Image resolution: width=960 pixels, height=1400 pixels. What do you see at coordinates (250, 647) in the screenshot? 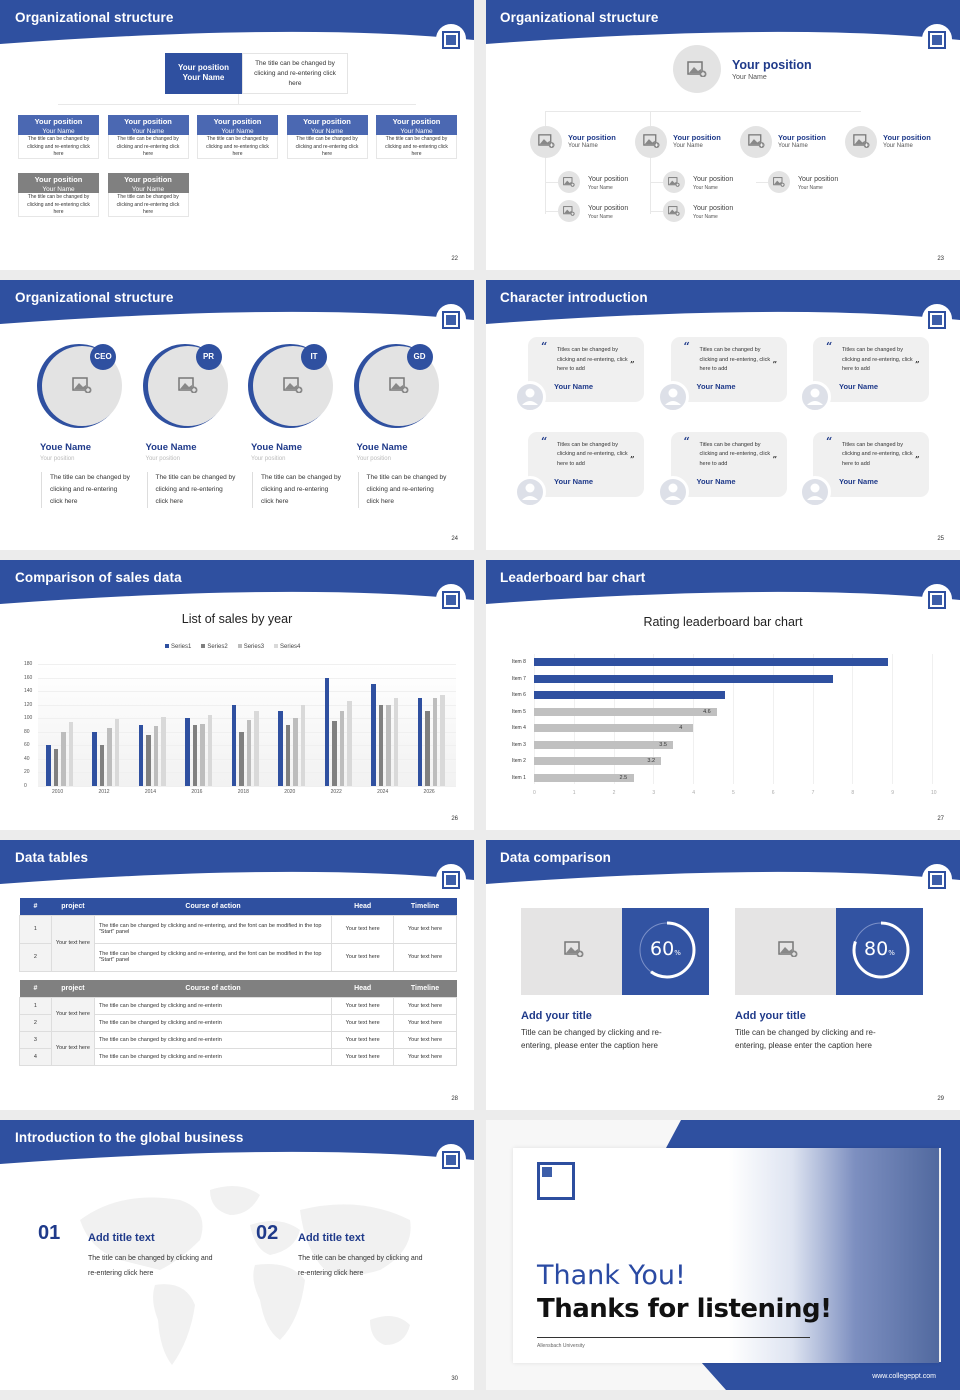
I see `legend-item: Series3` at bounding box center [250, 647].